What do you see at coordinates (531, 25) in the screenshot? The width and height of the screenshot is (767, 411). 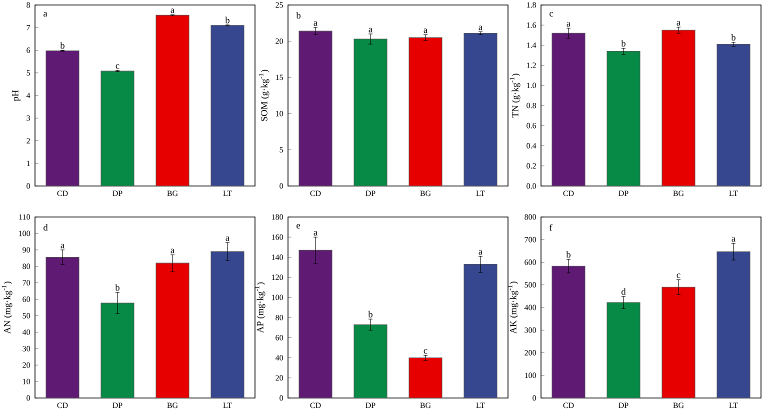 I see `y-tick-label: 1.6` at bounding box center [531, 25].